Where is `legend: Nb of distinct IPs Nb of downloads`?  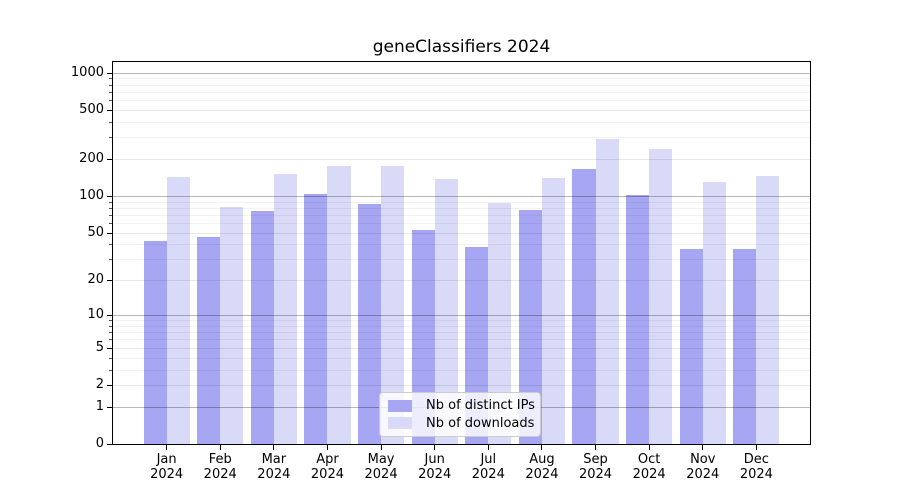
legend: Nb of distinct IPs Nb of downloads is located at coordinates (460, 414).